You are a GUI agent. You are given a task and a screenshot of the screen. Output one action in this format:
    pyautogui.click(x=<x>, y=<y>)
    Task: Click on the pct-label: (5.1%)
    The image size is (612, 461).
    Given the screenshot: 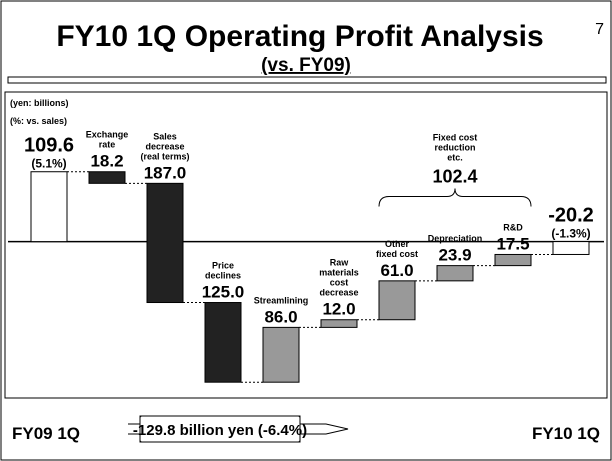 What is the action you would take?
    pyautogui.click(x=48, y=164)
    